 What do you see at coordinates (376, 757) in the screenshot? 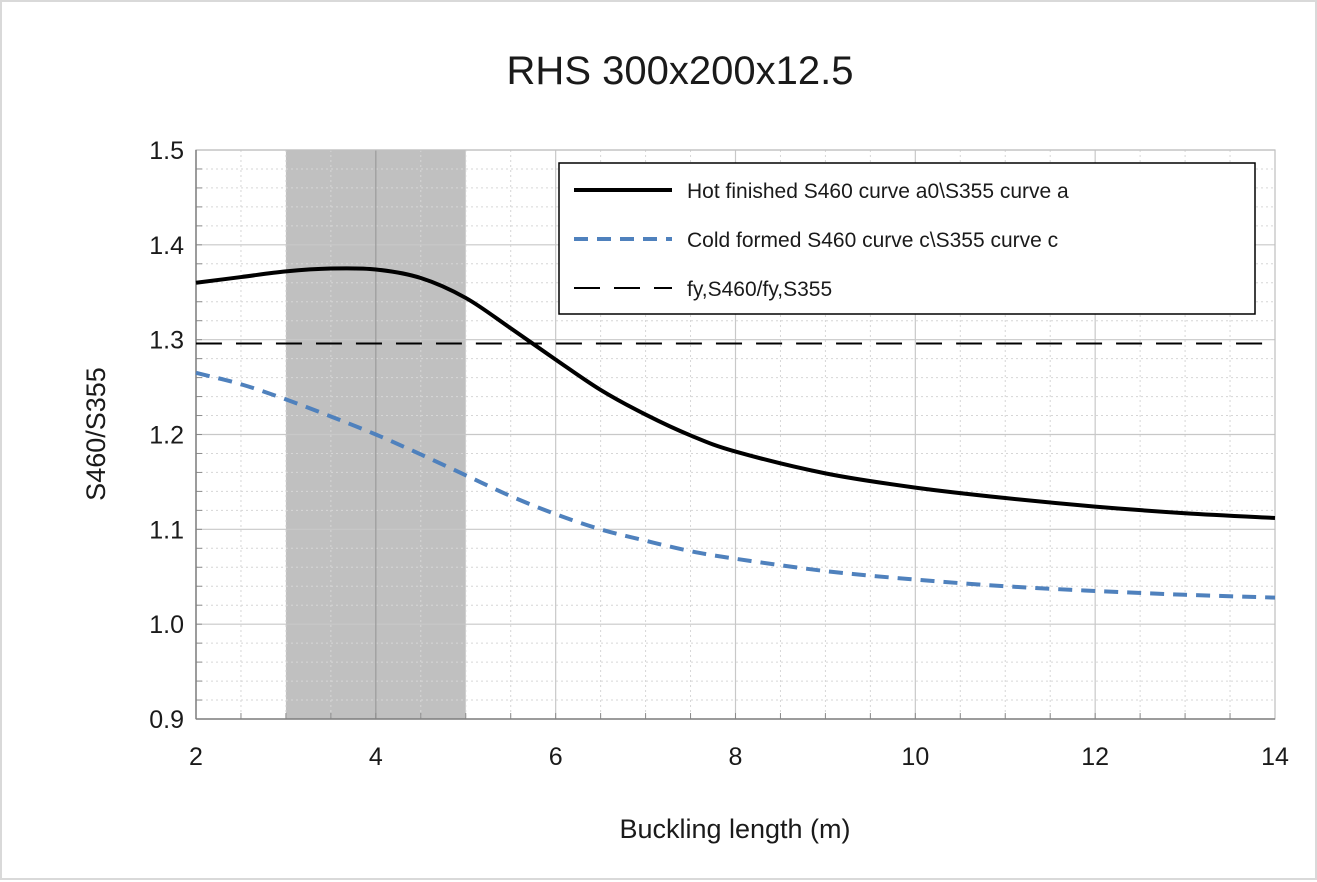
I see `x-tick-label: 4` at bounding box center [376, 757].